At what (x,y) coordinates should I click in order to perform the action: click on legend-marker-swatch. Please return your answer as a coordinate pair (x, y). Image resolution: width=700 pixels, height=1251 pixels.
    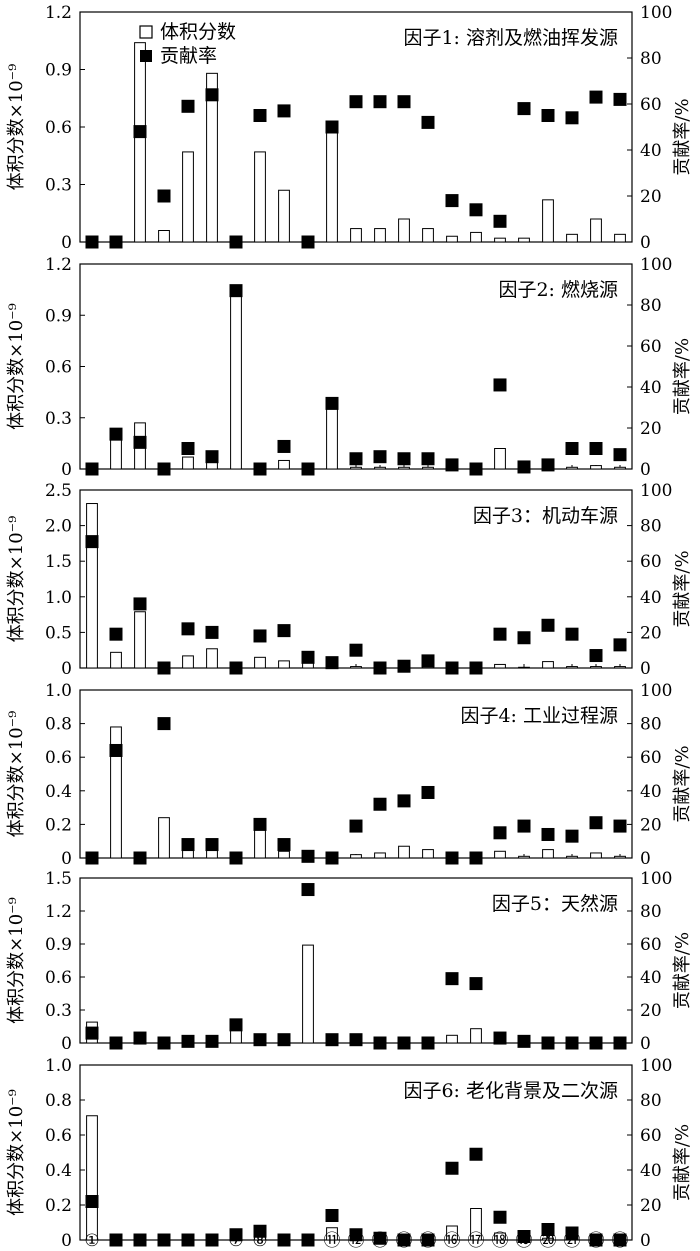
    Looking at the image, I should click on (146, 56).